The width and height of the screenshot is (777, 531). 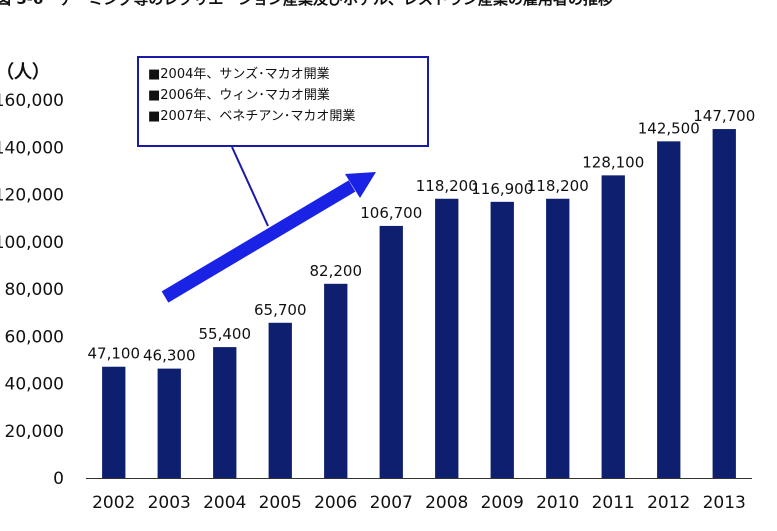 What do you see at coordinates (280, 310) in the screenshot?
I see `data-label-2005: 65,700` at bounding box center [280, 310].